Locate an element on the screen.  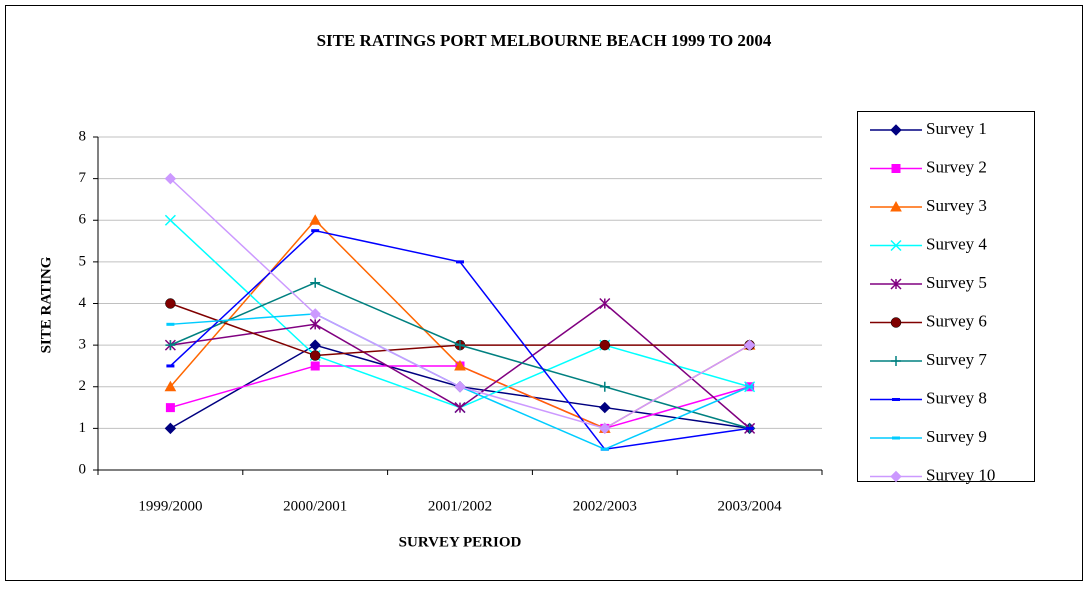
y-tick-label: 7 is located at coordinates (83, 178).